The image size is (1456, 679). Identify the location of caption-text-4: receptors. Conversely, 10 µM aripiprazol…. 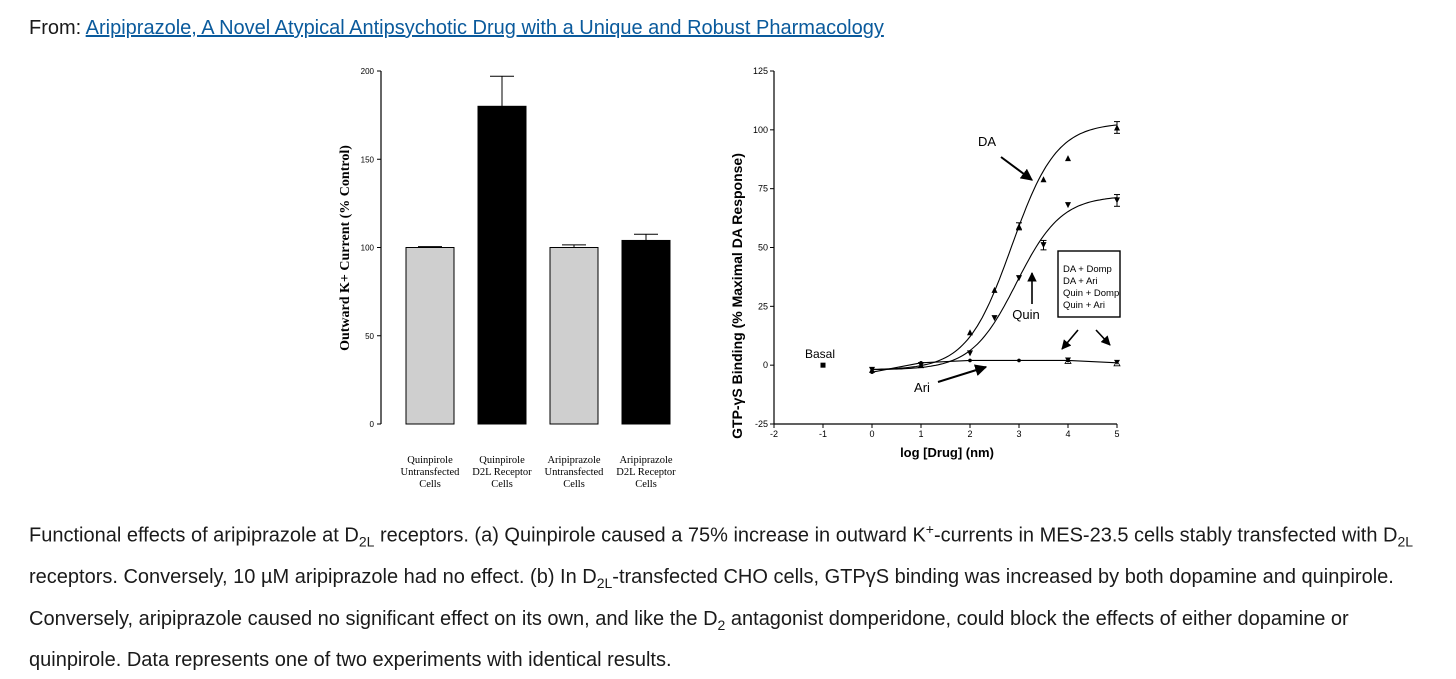
(313, 577).